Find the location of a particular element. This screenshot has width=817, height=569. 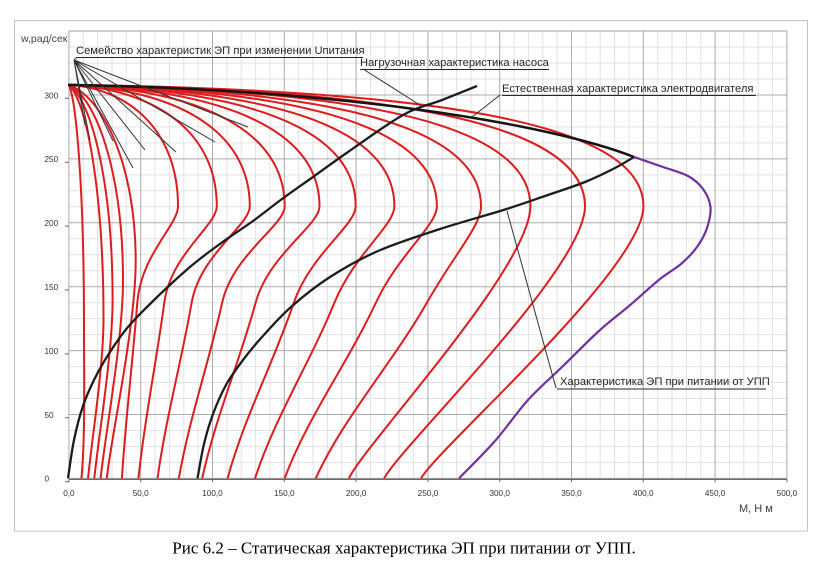

svg-text: 250,0 is located at coordinates (428, 493).